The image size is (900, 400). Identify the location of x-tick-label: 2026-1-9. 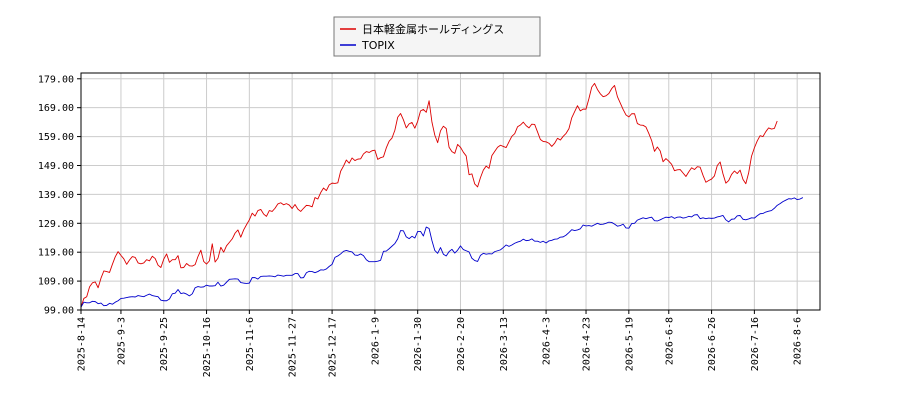
(375, 341).